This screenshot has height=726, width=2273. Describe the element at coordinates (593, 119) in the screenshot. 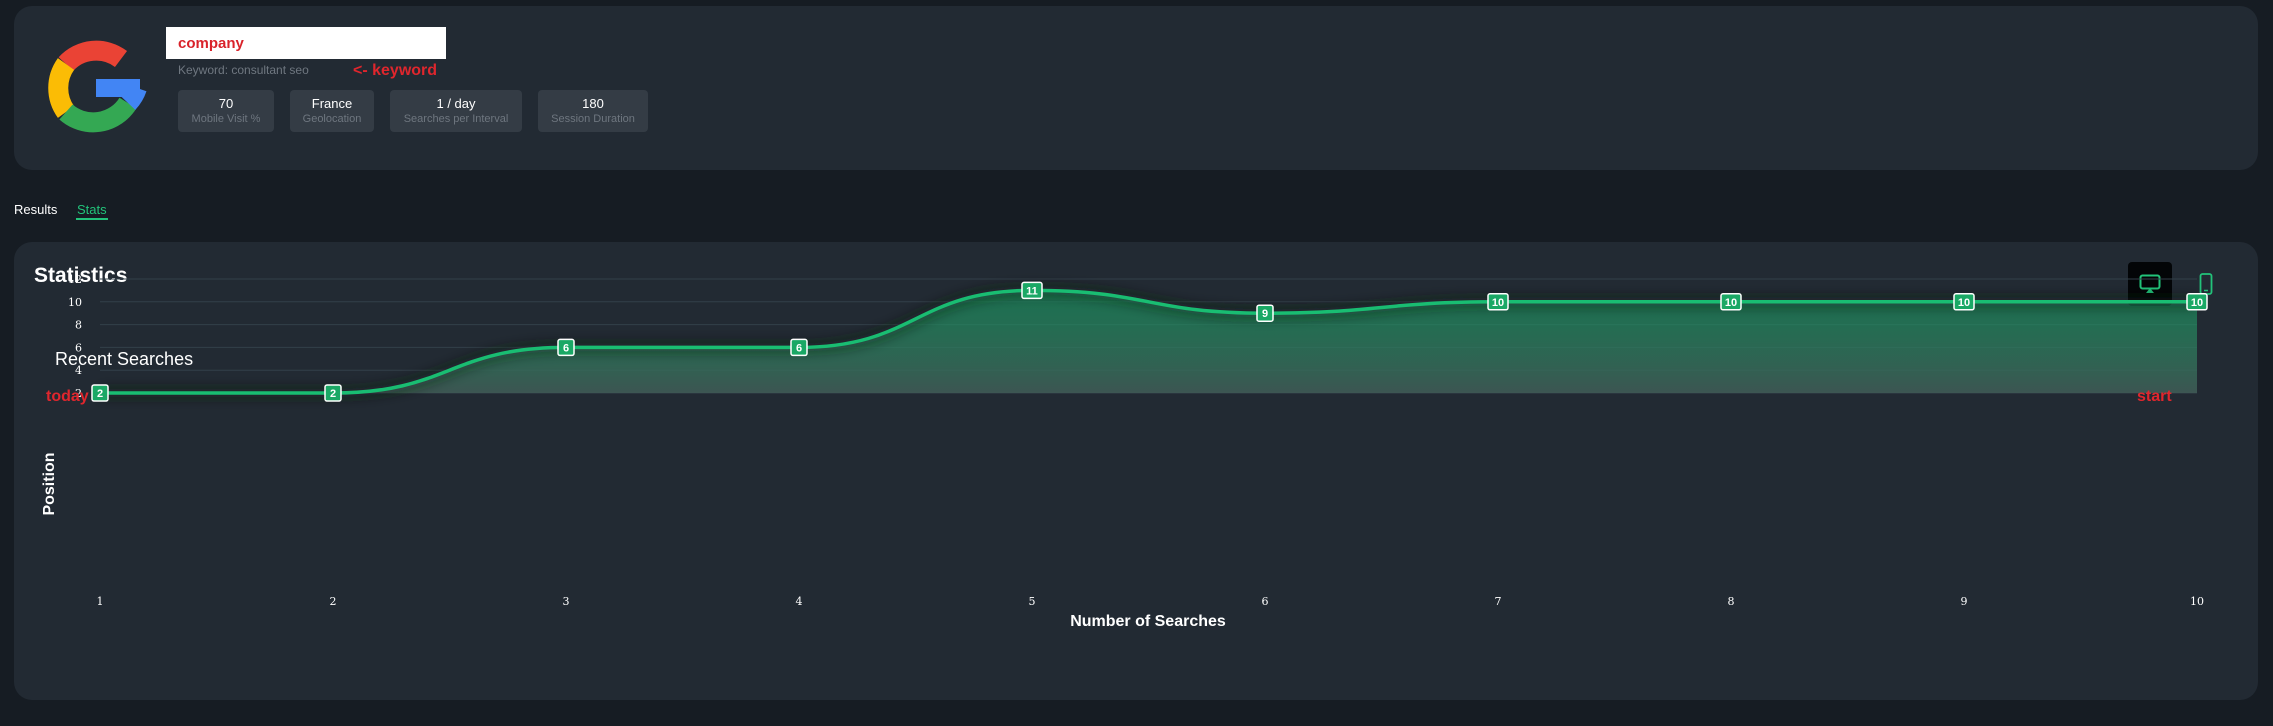

I see `metric-label: Session Duration` at that location.